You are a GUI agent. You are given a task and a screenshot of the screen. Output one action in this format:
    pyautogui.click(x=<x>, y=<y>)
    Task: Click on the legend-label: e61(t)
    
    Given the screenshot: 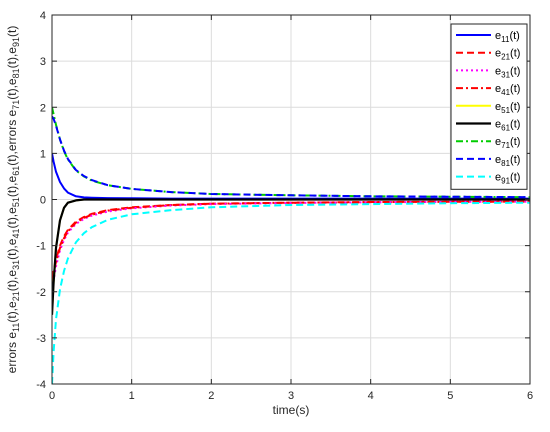 What is the action you would take?
    pyautogui.click(x=507, y=126)
    